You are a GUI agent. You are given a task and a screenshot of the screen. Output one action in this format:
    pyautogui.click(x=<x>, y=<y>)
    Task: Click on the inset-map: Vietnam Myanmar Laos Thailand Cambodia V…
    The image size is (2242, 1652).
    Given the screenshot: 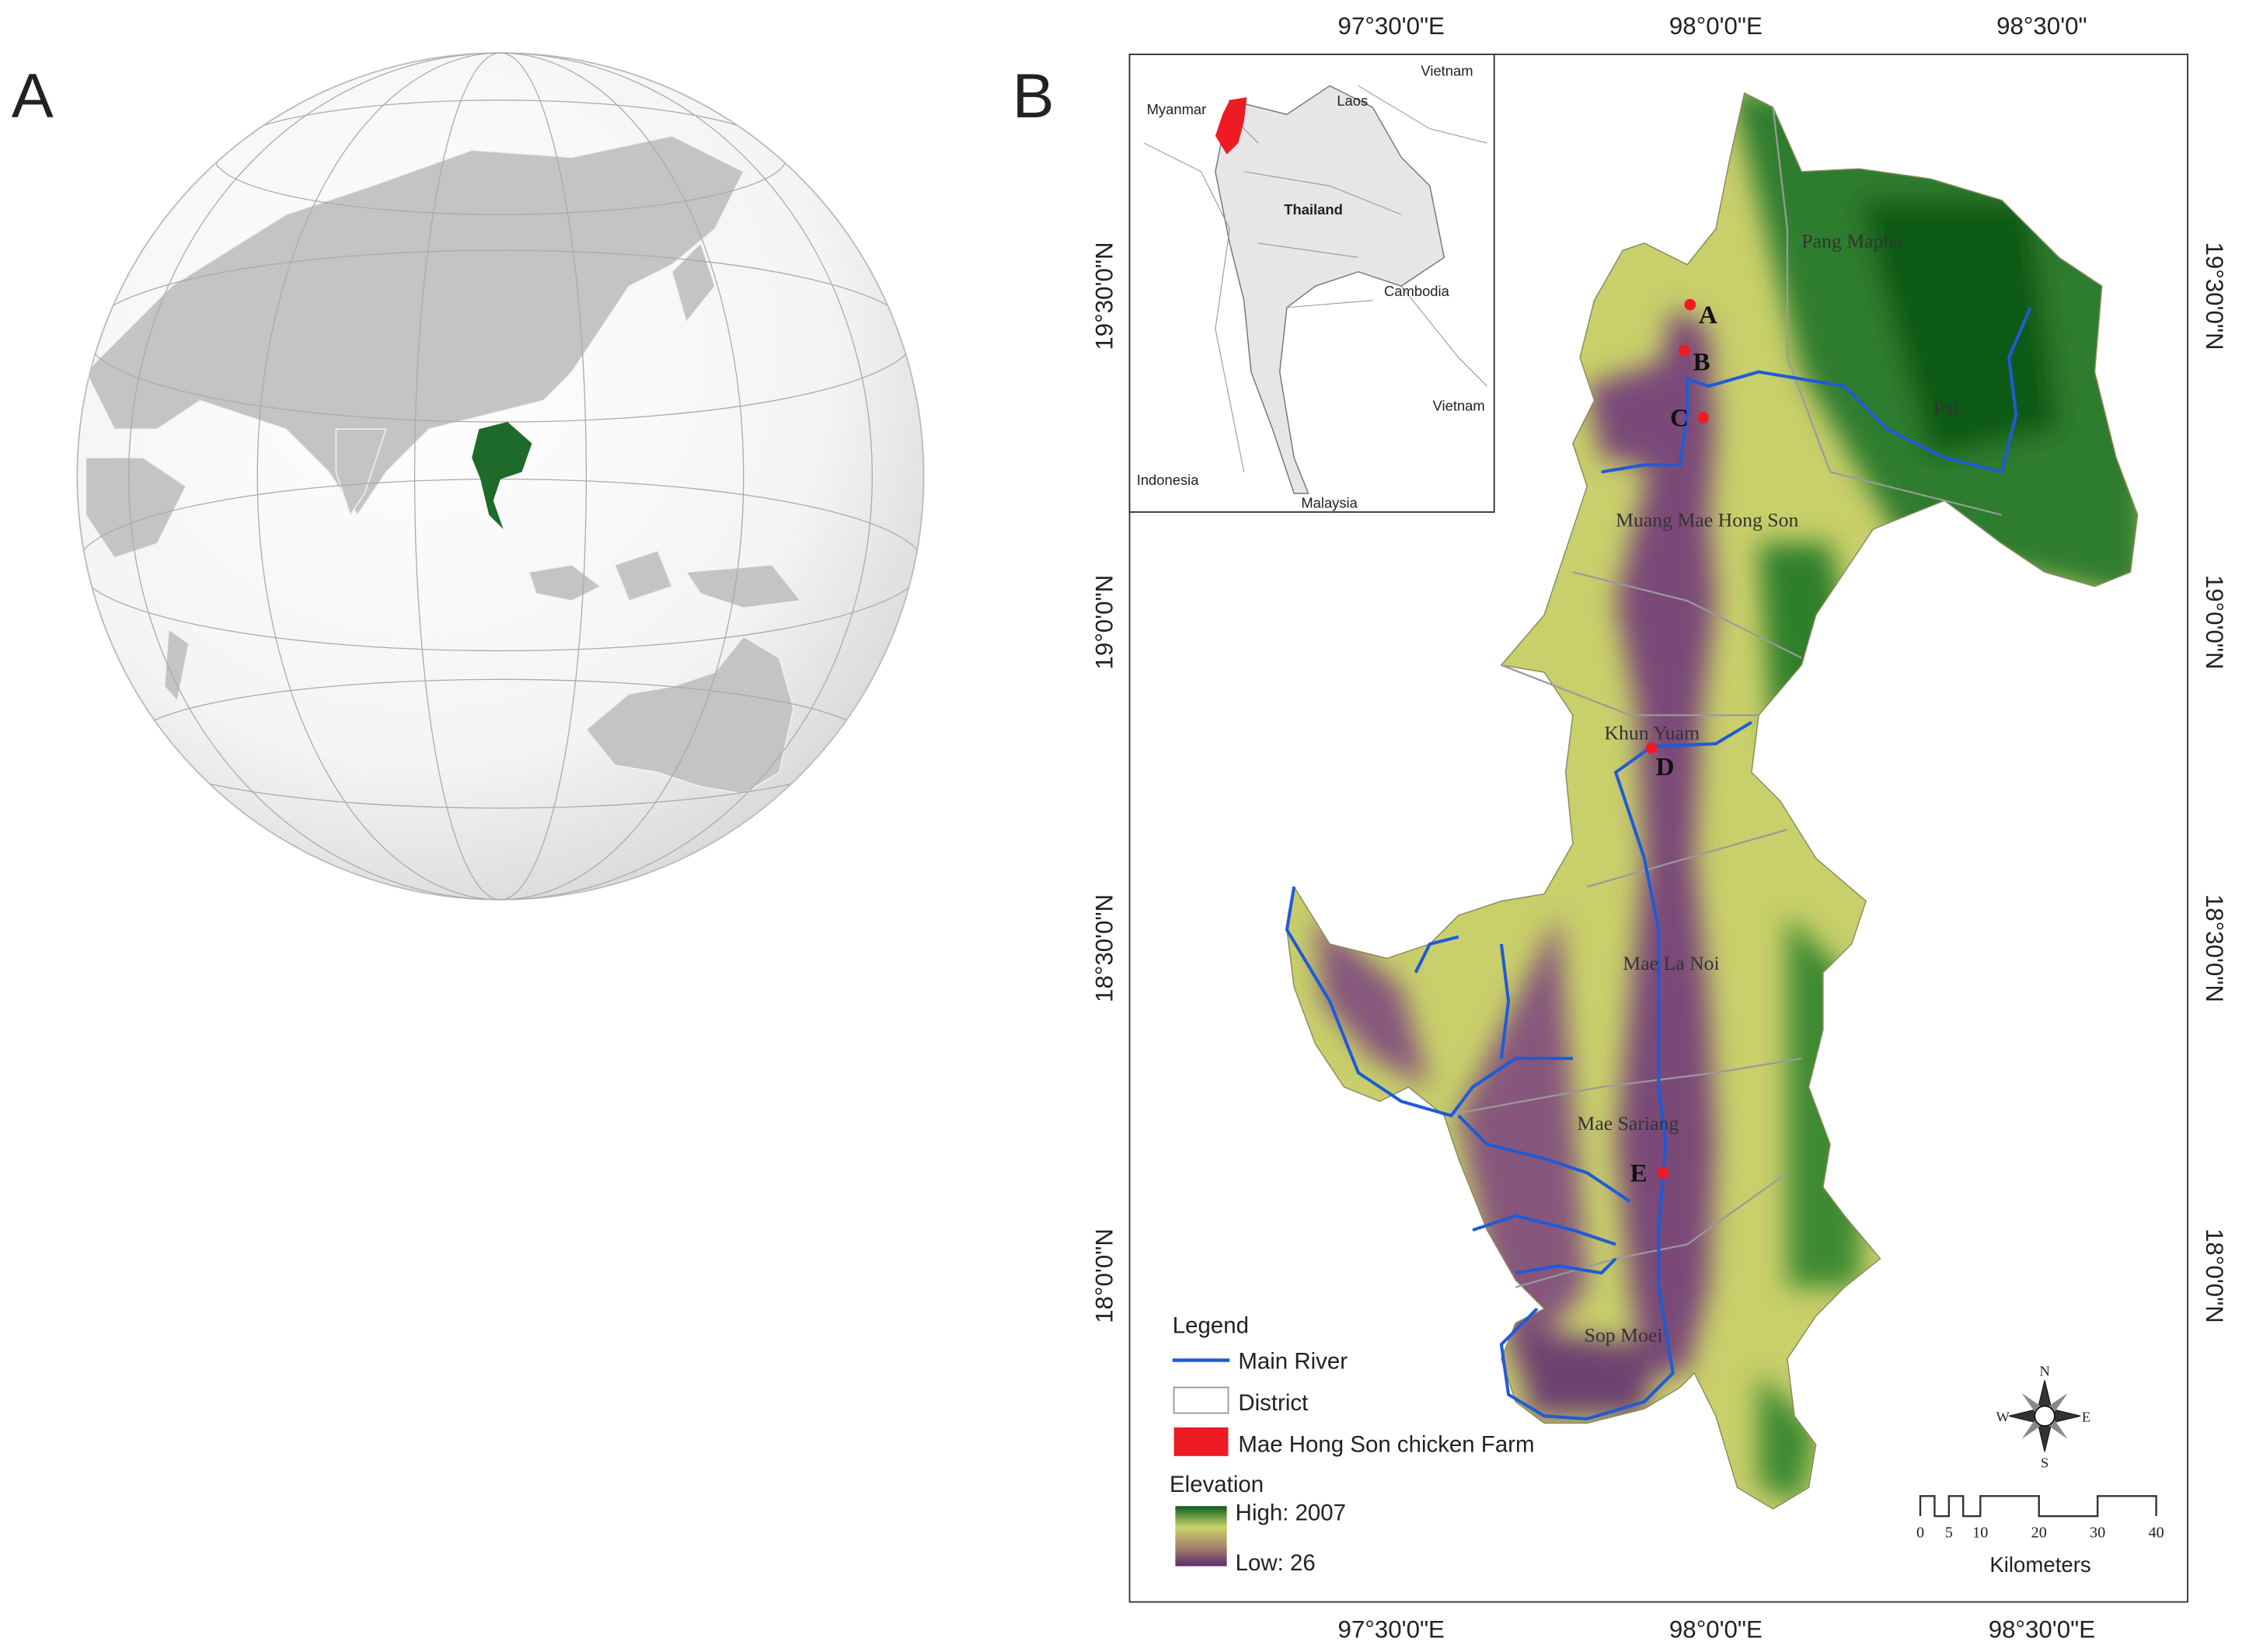 What is the action you would take?
    pyautogui.click(x=1311, y=283)
    